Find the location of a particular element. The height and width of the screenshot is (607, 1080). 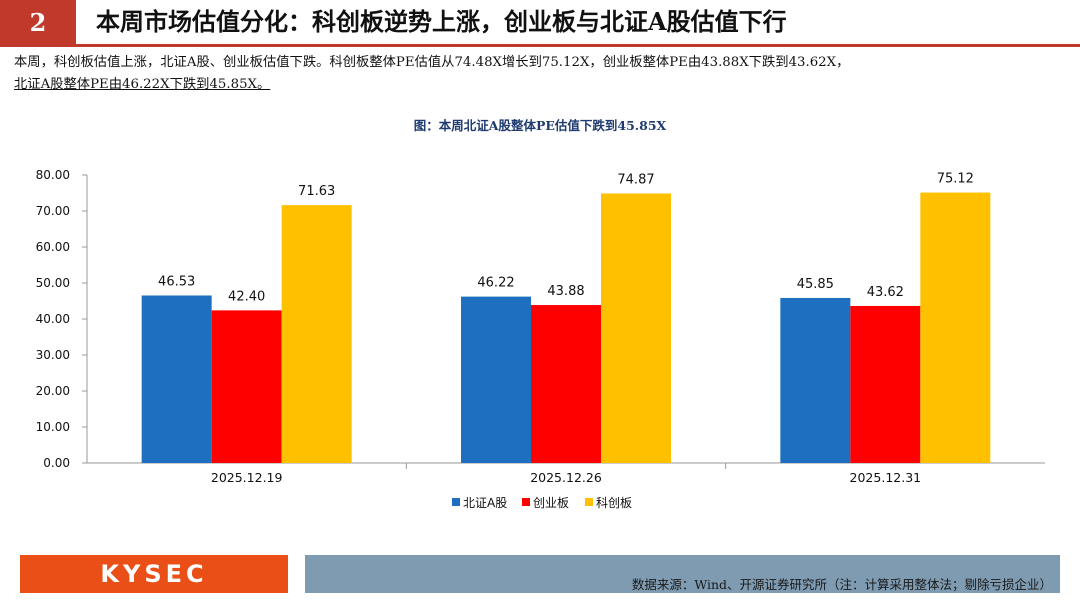

y-tick-label: 40.00 is located at coordinates (53, 319).